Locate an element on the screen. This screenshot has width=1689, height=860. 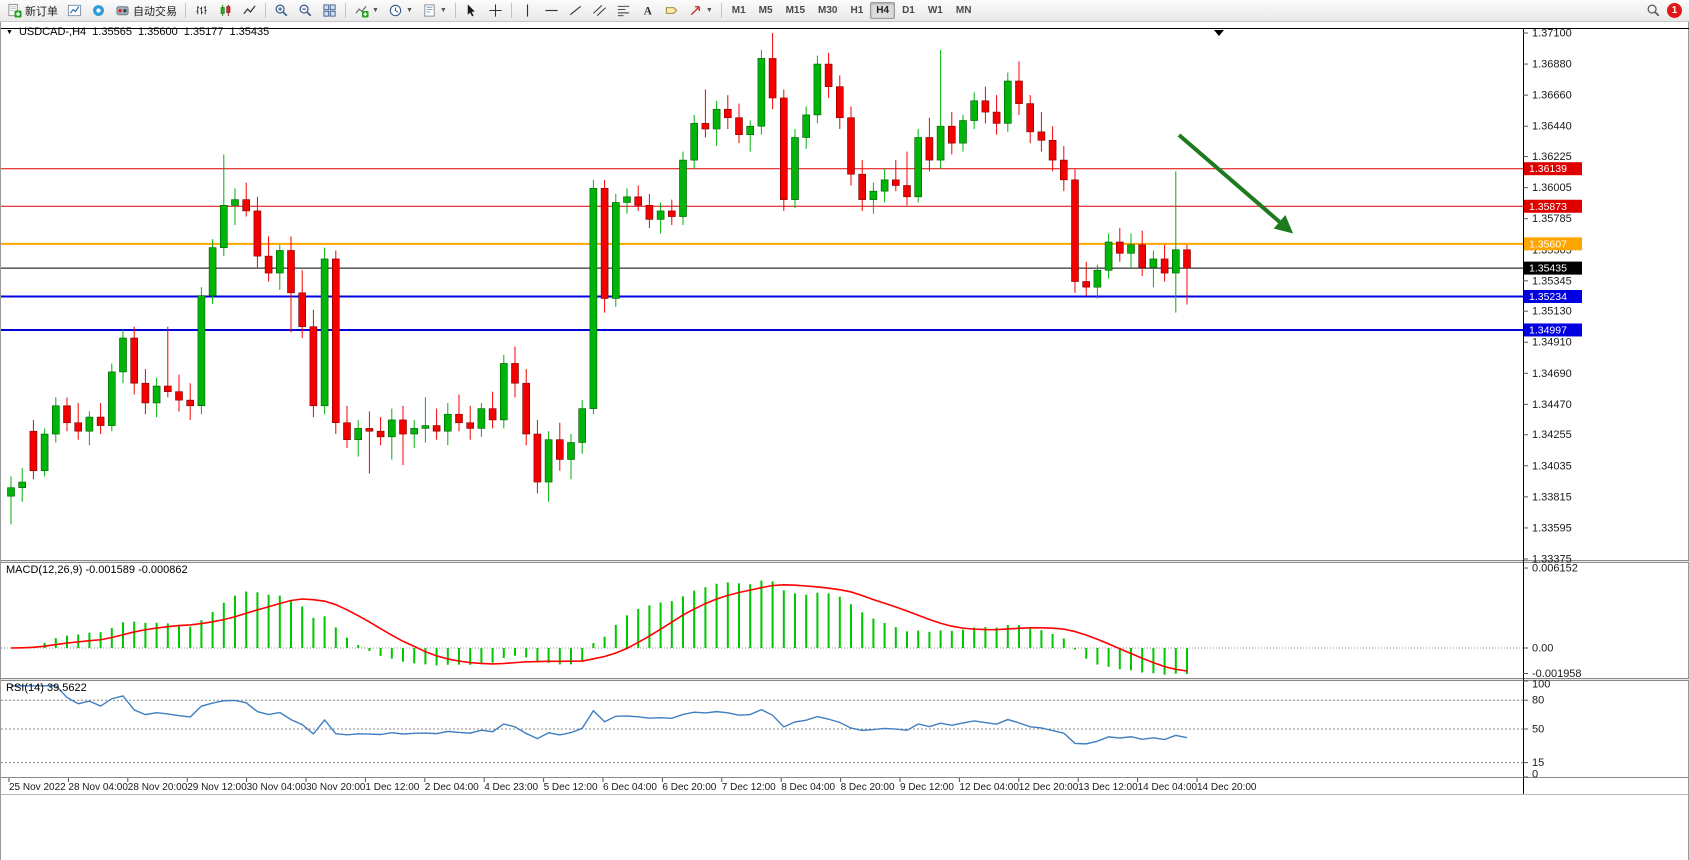
horizontal-line-icon is located at coordinates (551, 10).